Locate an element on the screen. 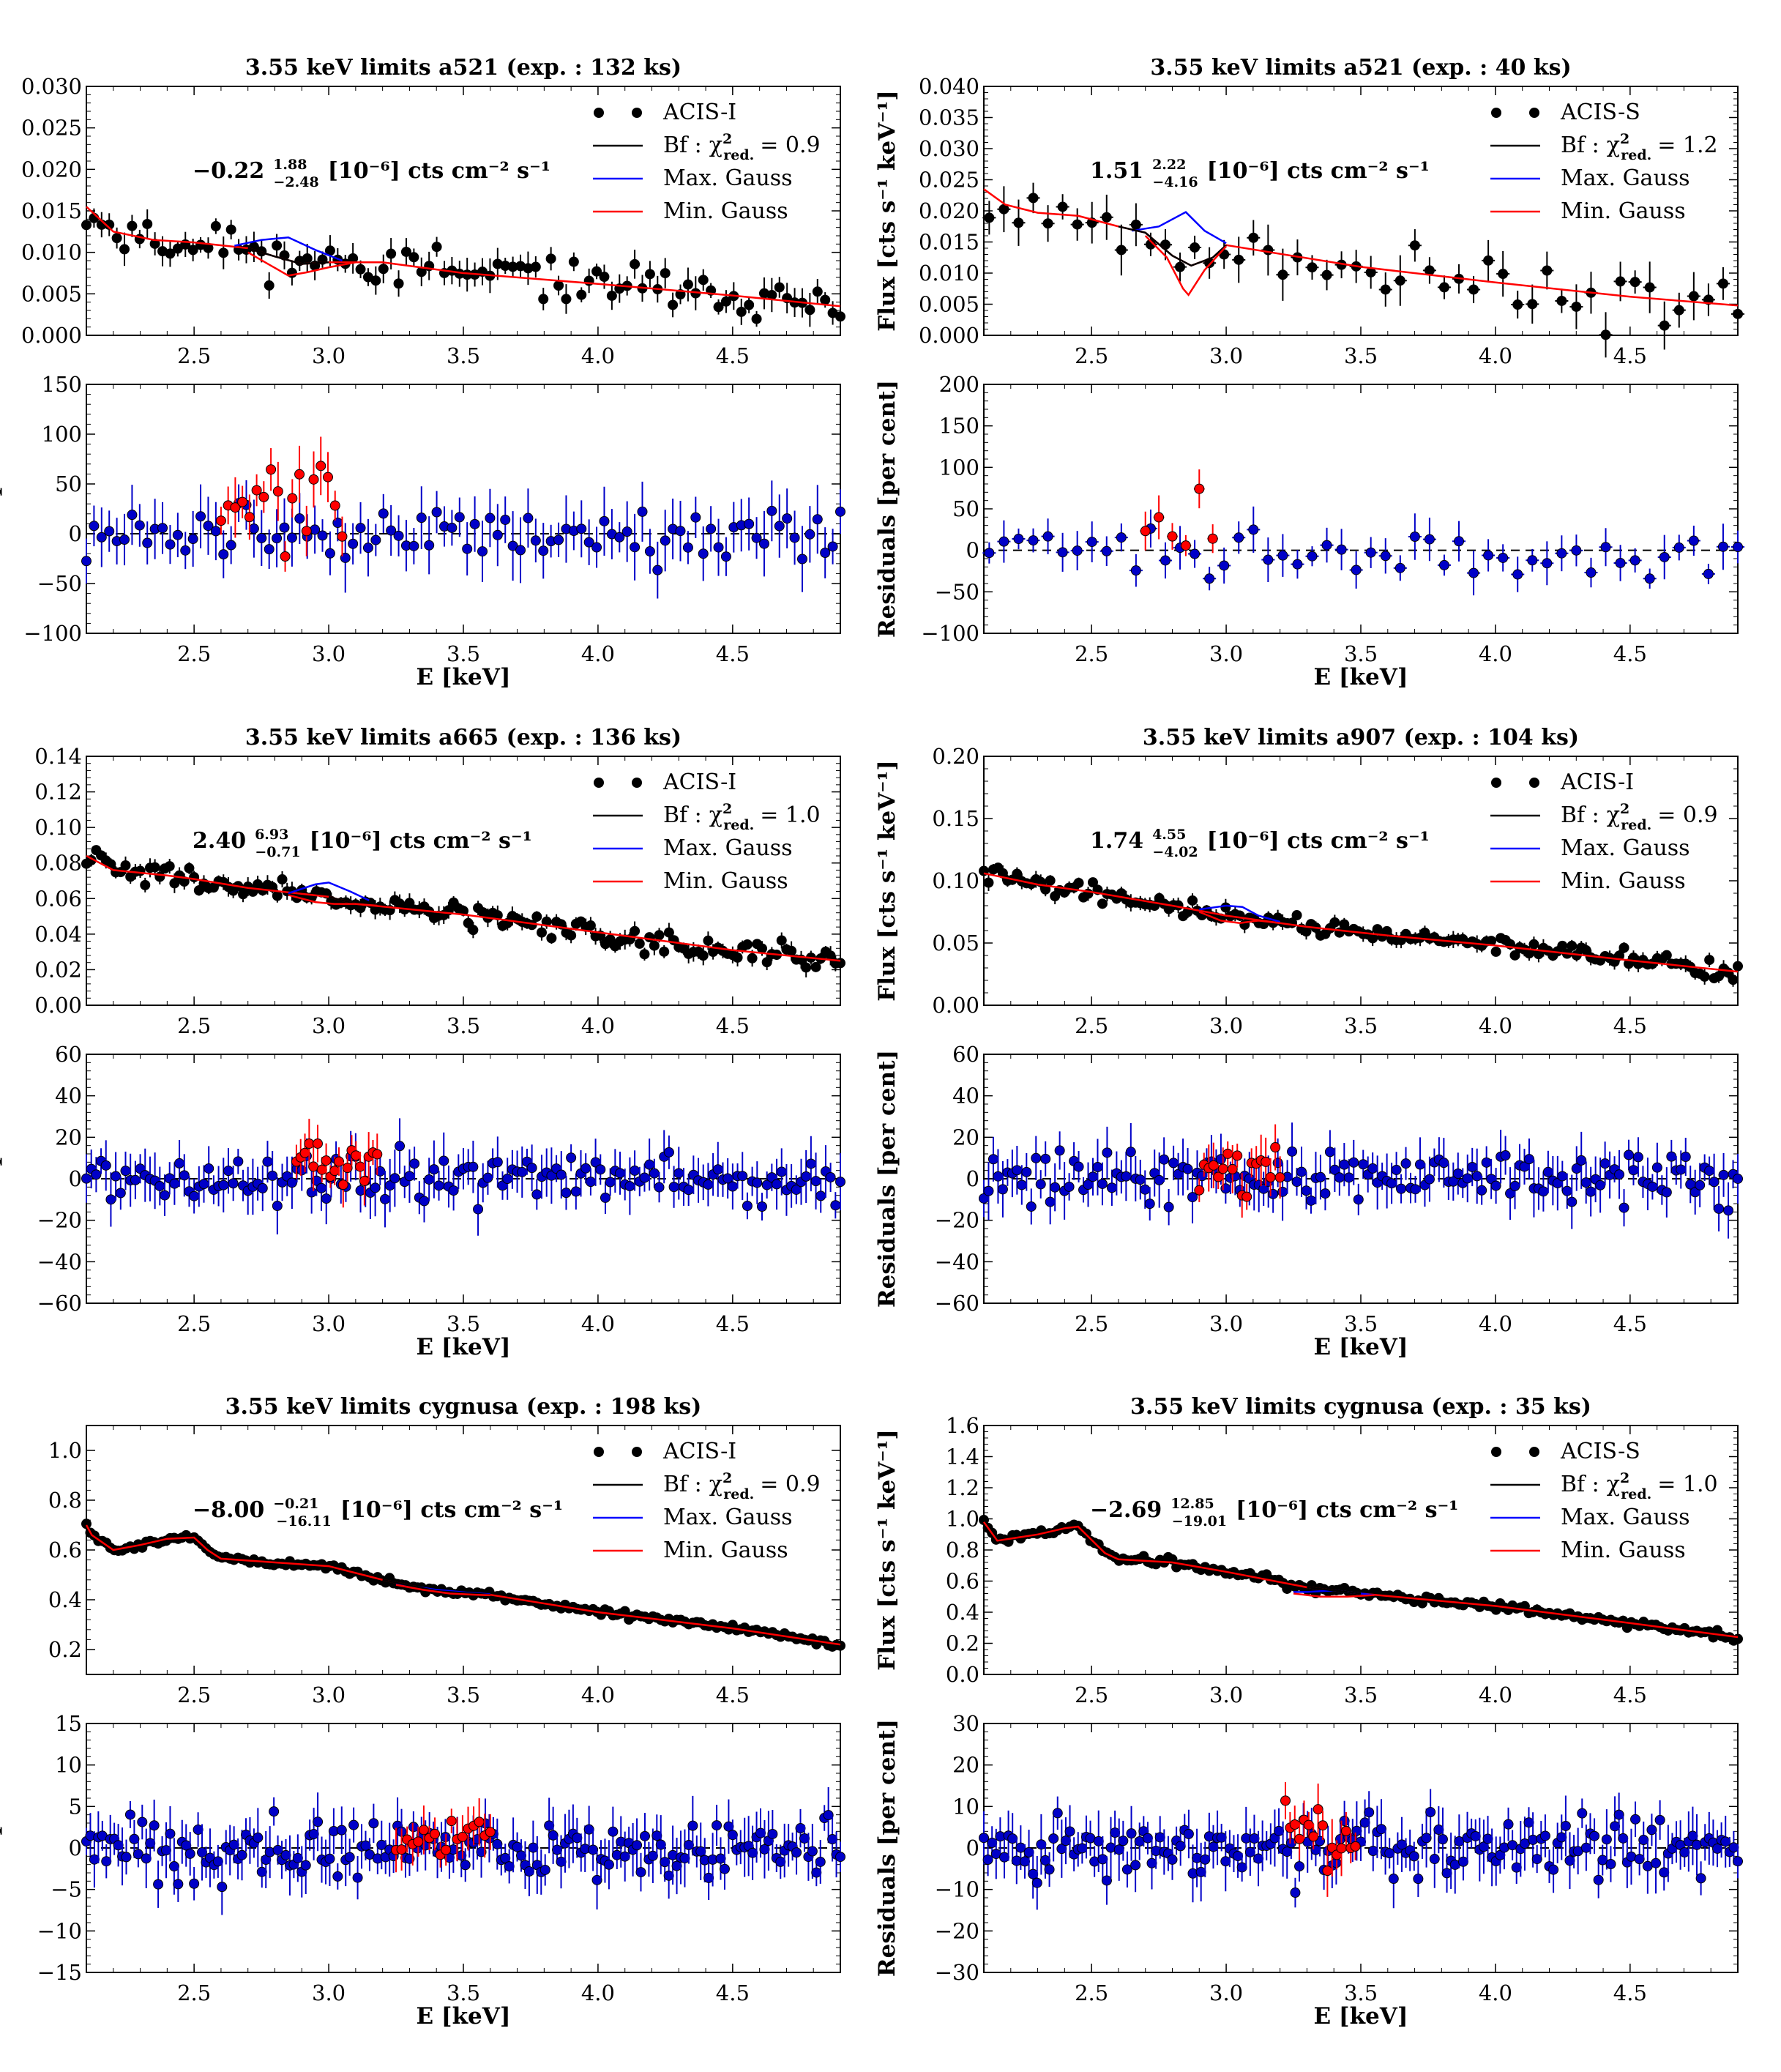 The width and height of the screenshot is (1781, 2072). resid-ytick-label: 60 is located at coordinates (68, 1054).